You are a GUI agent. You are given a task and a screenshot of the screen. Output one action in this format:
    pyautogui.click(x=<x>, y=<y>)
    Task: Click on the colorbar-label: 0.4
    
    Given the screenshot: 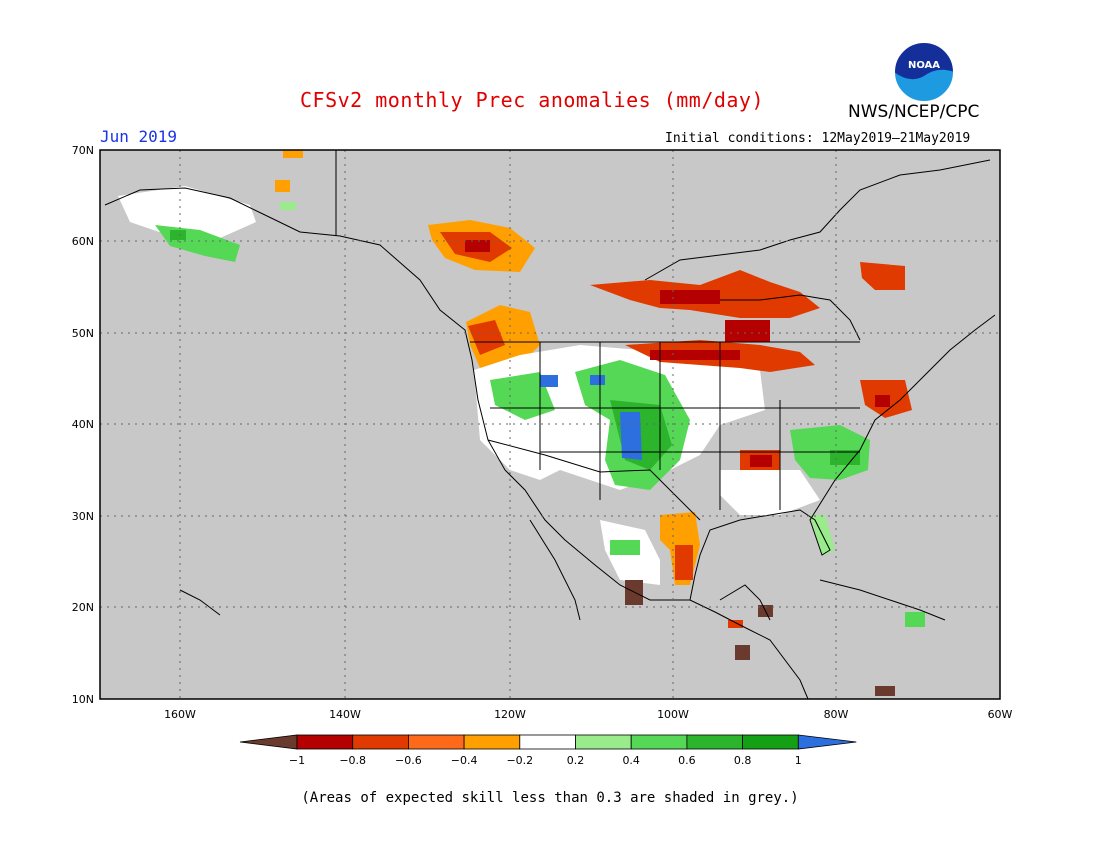 What is the action you would take?
    pyautogui.click(x=631, y=760)
    